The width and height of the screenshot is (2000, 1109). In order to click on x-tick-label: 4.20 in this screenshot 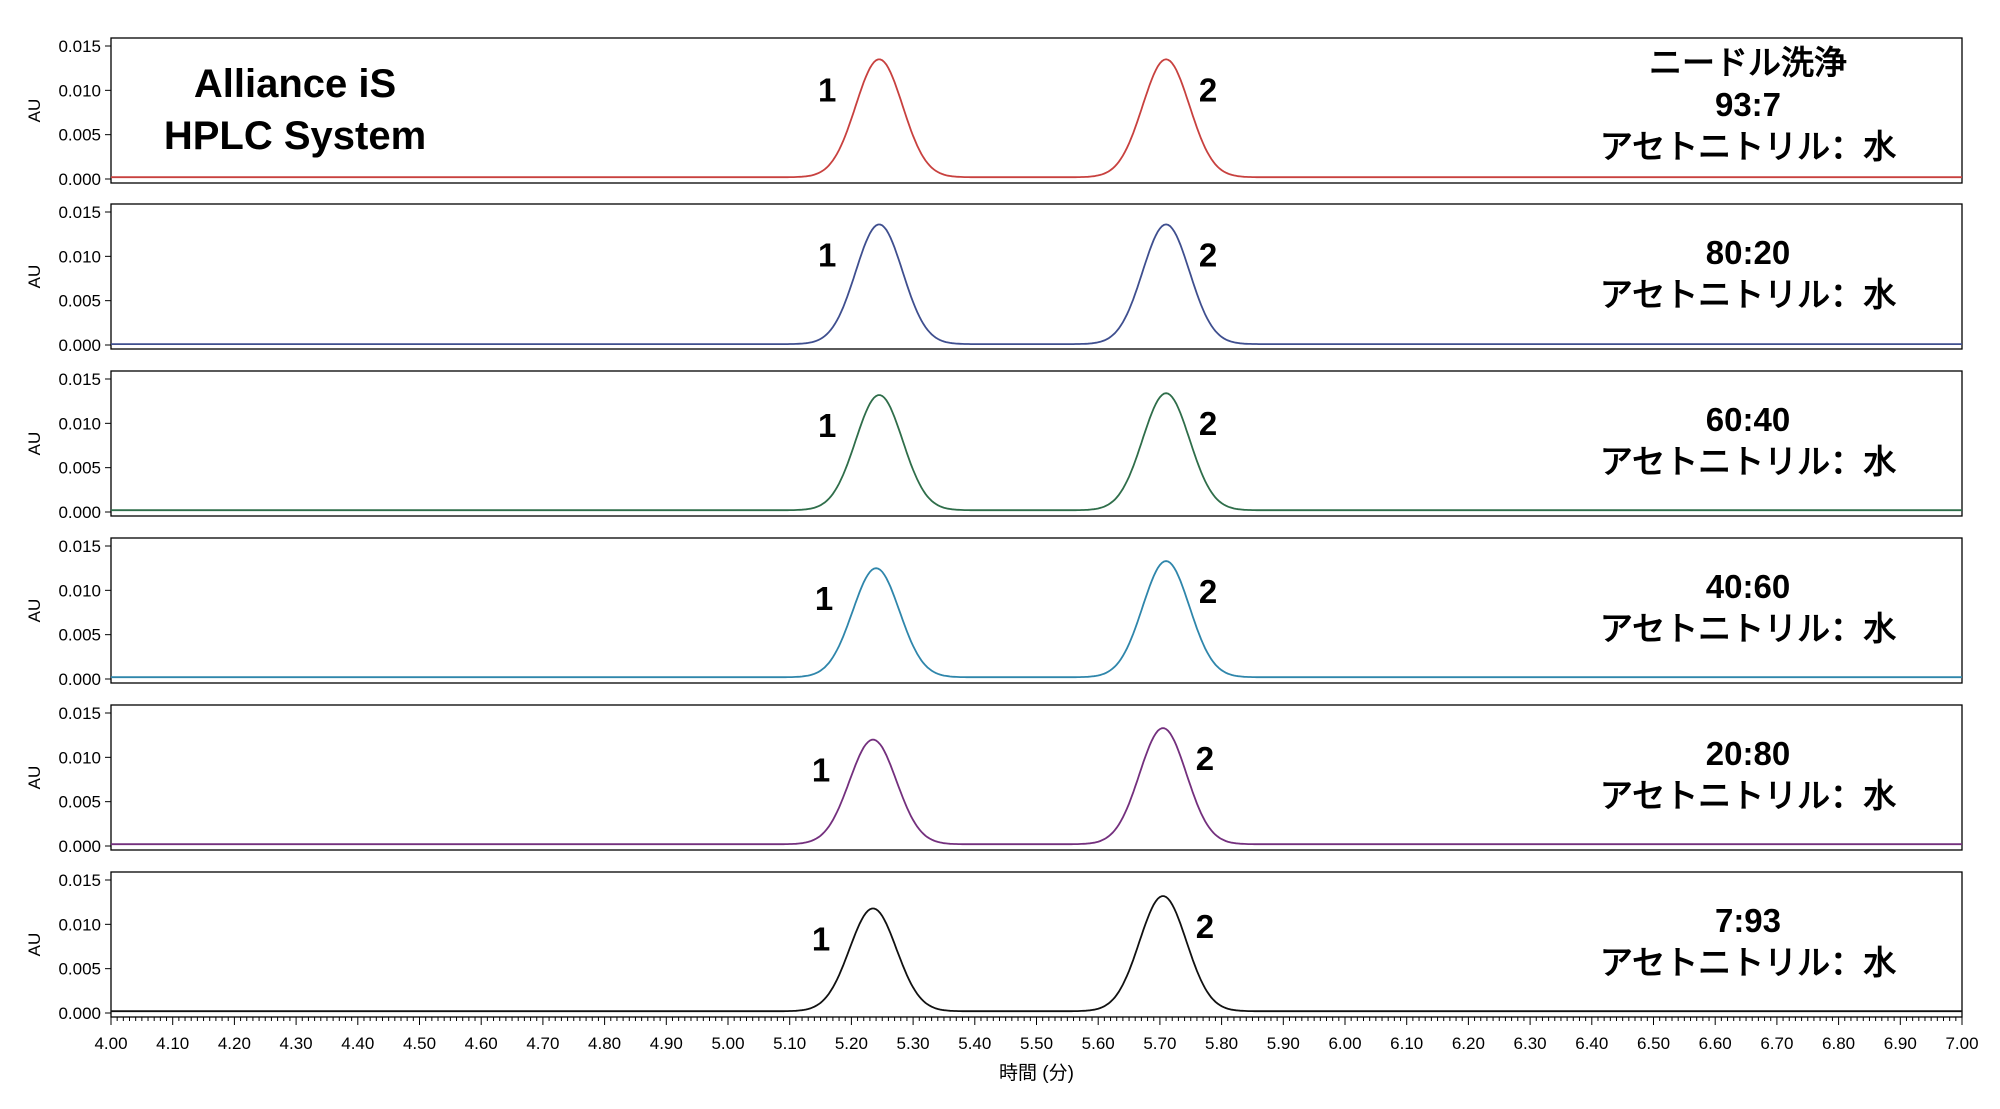, I will do `click(234, 1043)`.